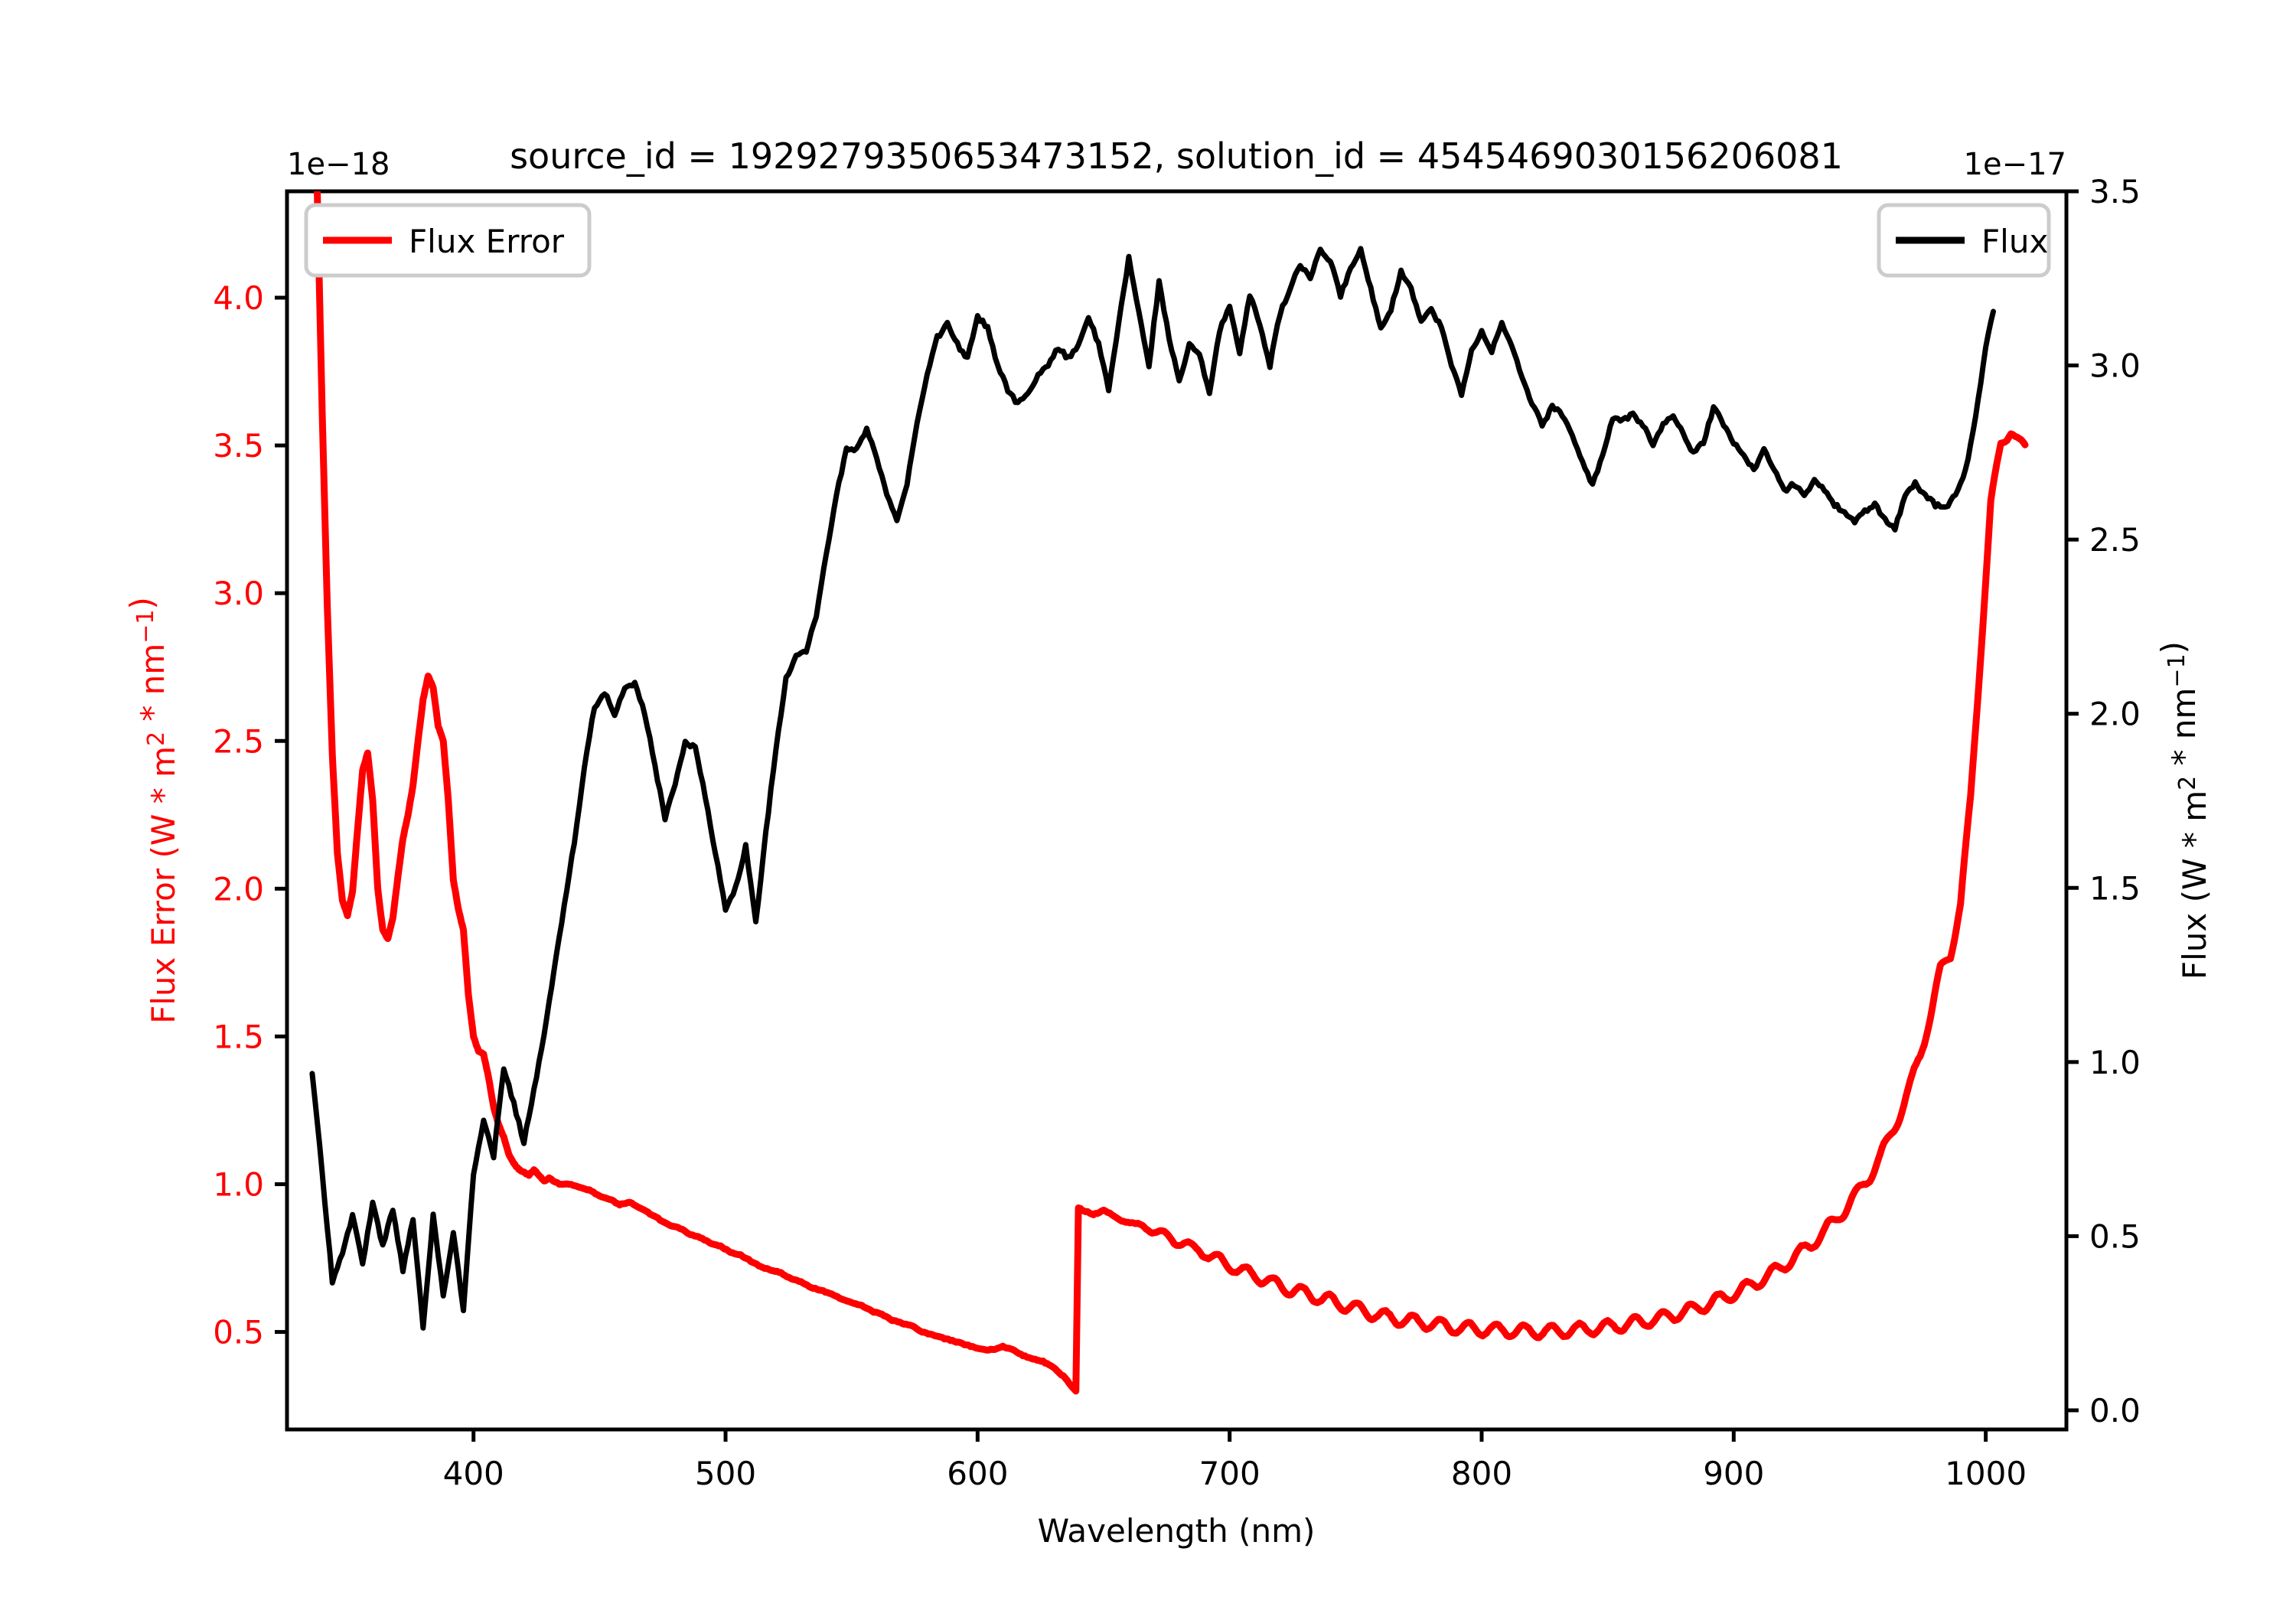 The image size is (2296, 1607). What do you see at coordinates (238, 889) in the screenshot?
I see `left-tick-label: 2.0` at bounding box center [238, 889].